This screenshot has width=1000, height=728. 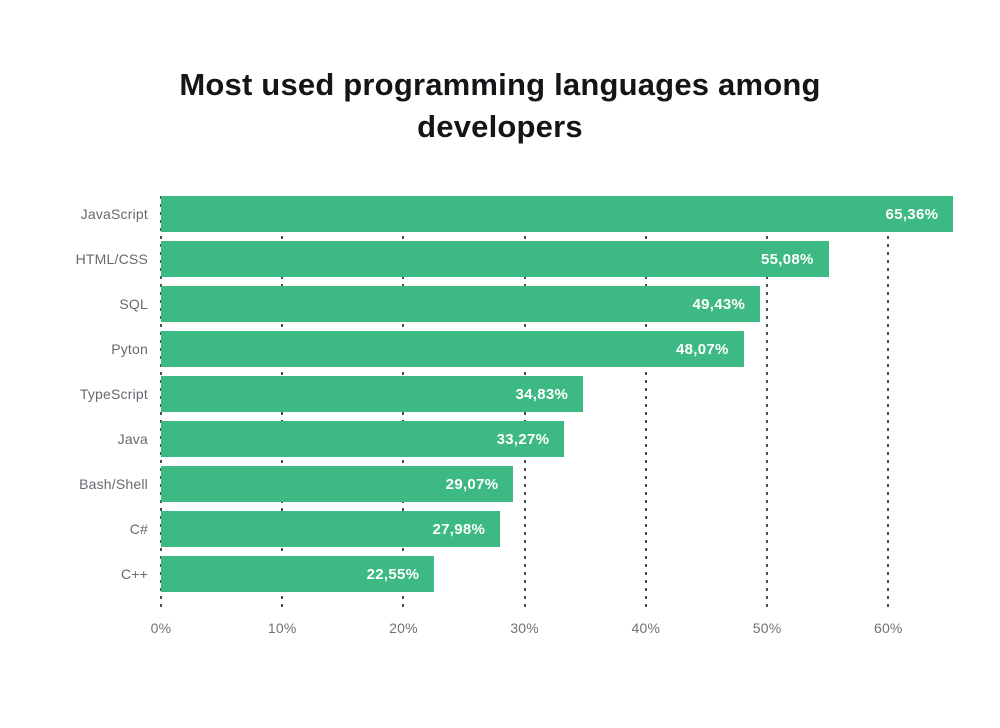 I want to click on bar-track: 55,08%, so click(x=561, y=259).